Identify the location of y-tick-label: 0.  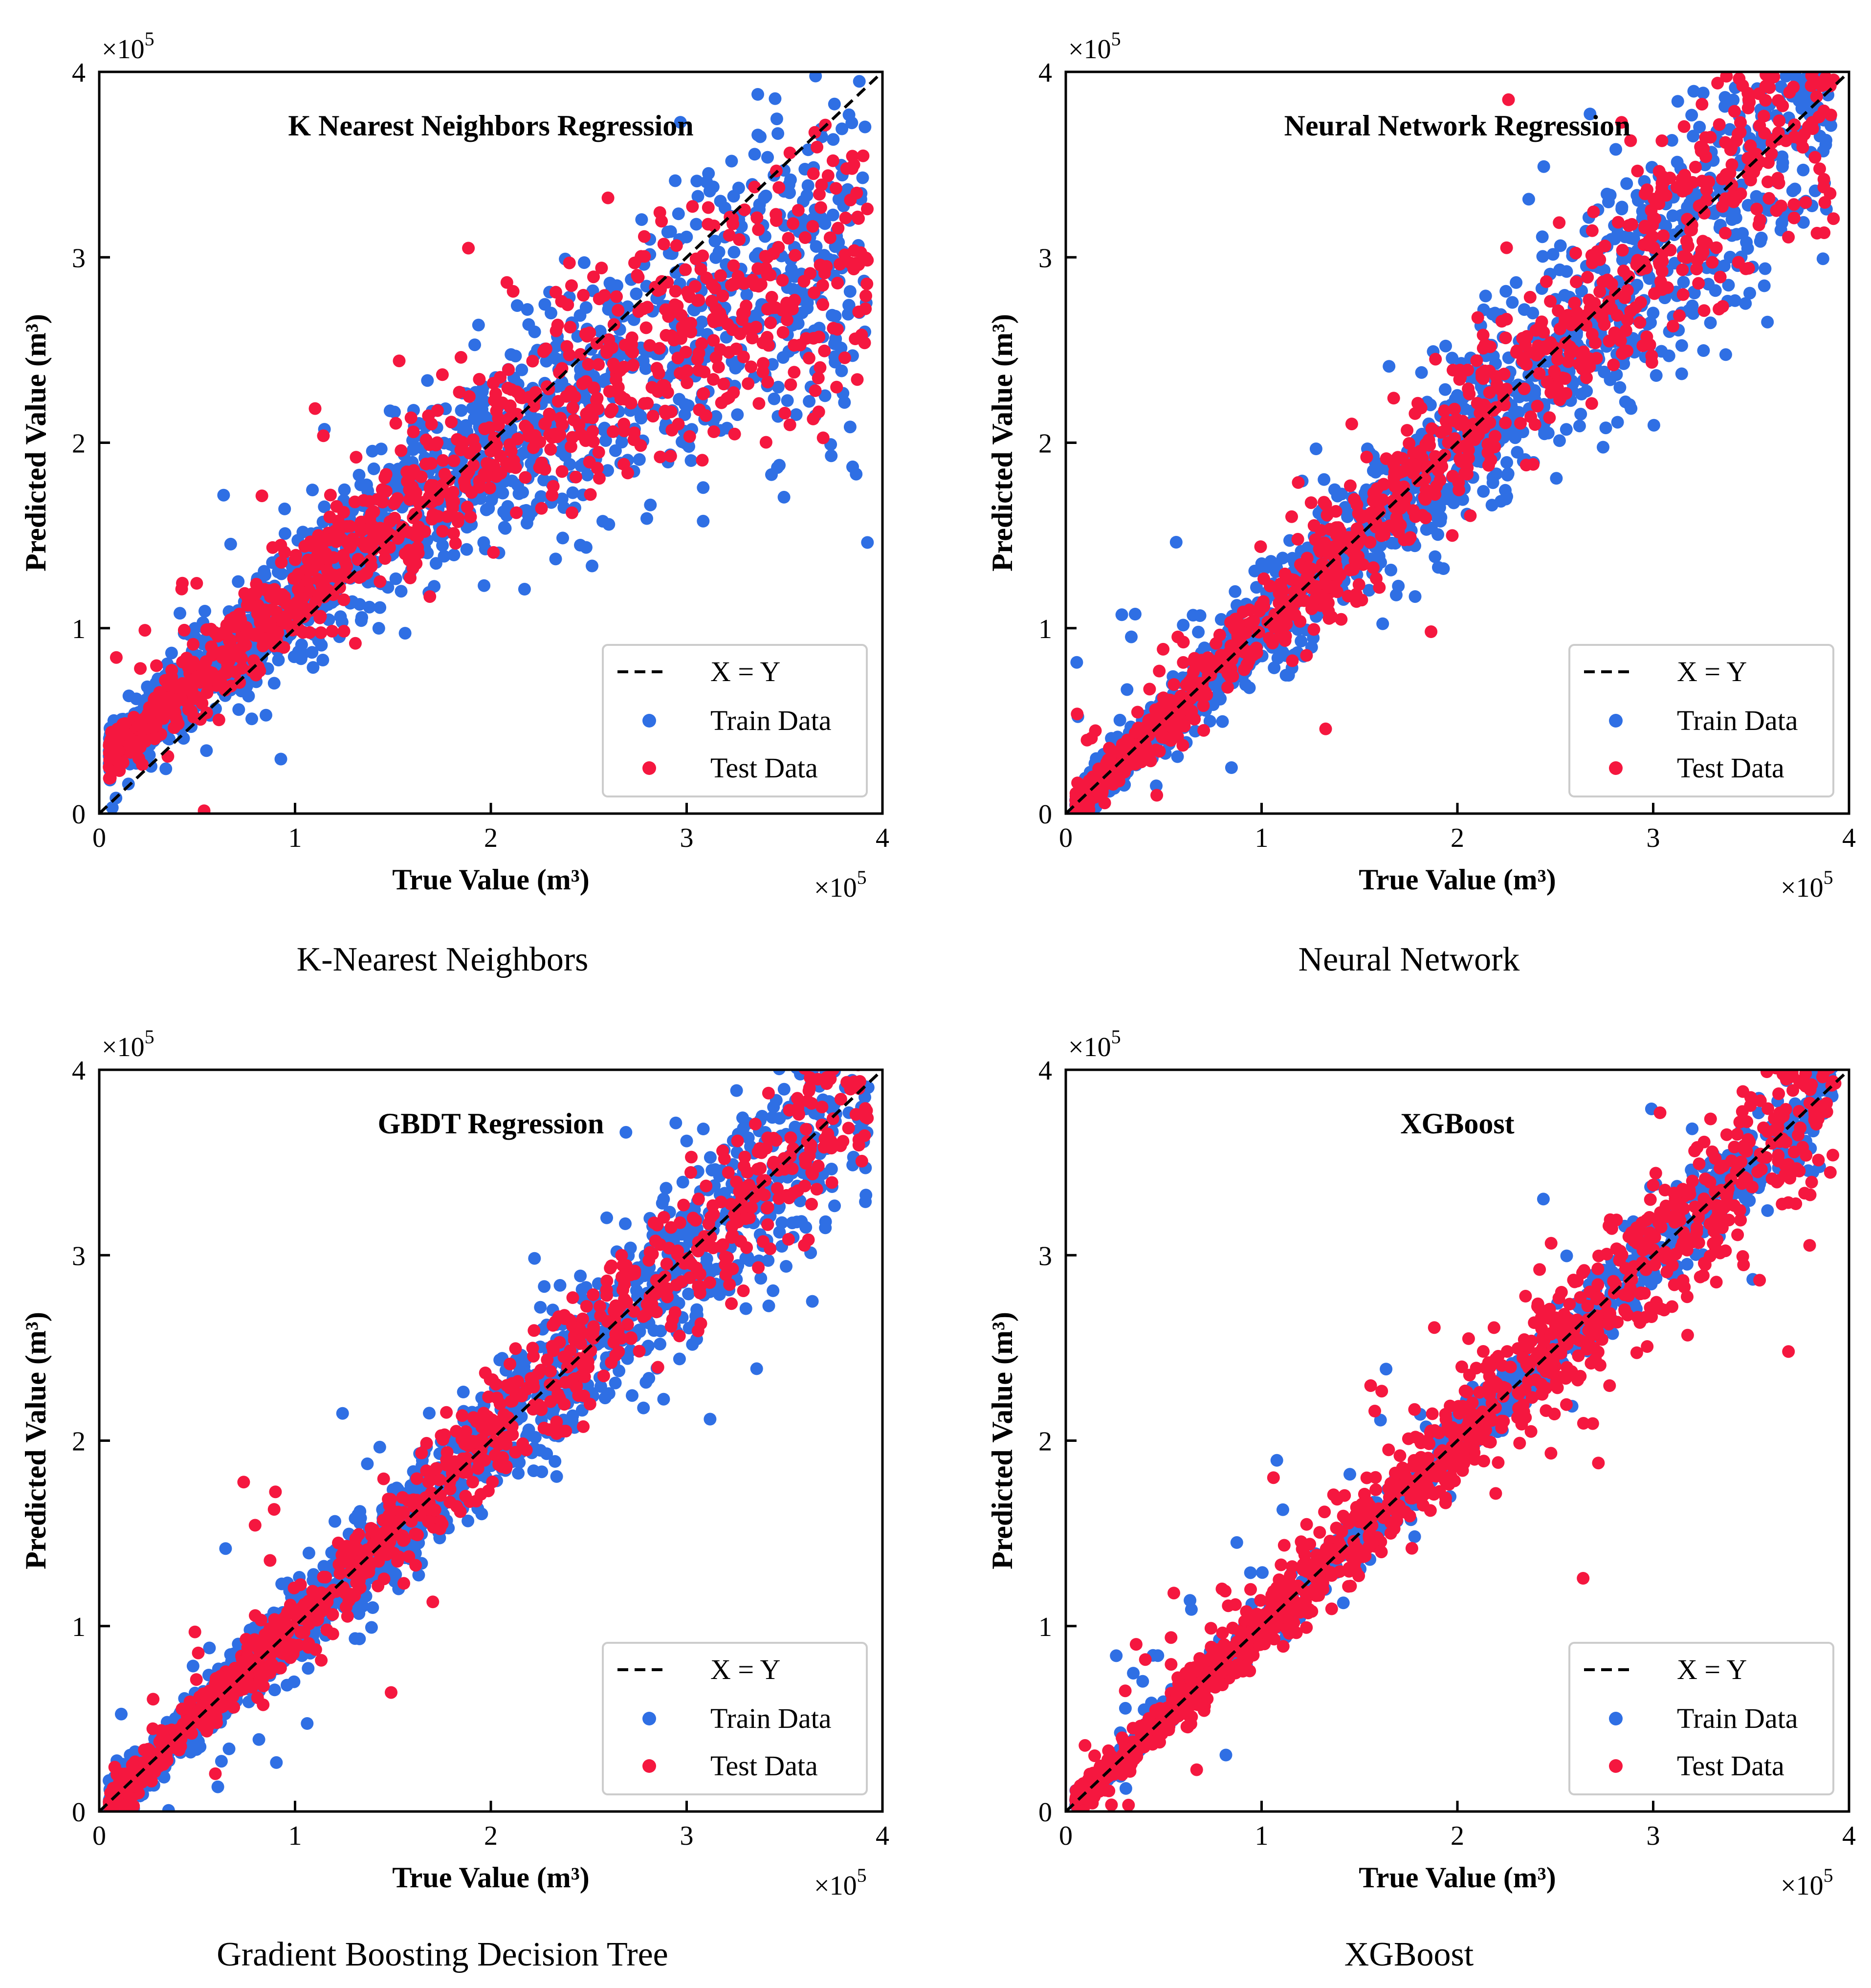
(79, 814).